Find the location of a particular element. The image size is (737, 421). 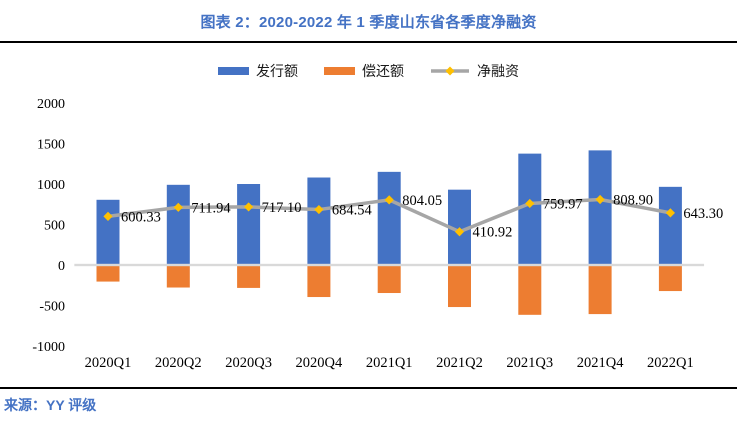

y-tick-label: -1000 is located at coordinates (48, 347).